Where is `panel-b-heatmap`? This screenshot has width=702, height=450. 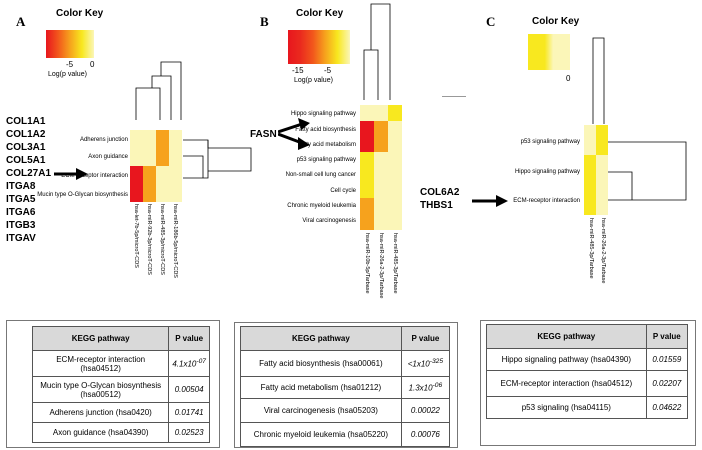 panel-b-heatmap is located at coordinates (381, 167).